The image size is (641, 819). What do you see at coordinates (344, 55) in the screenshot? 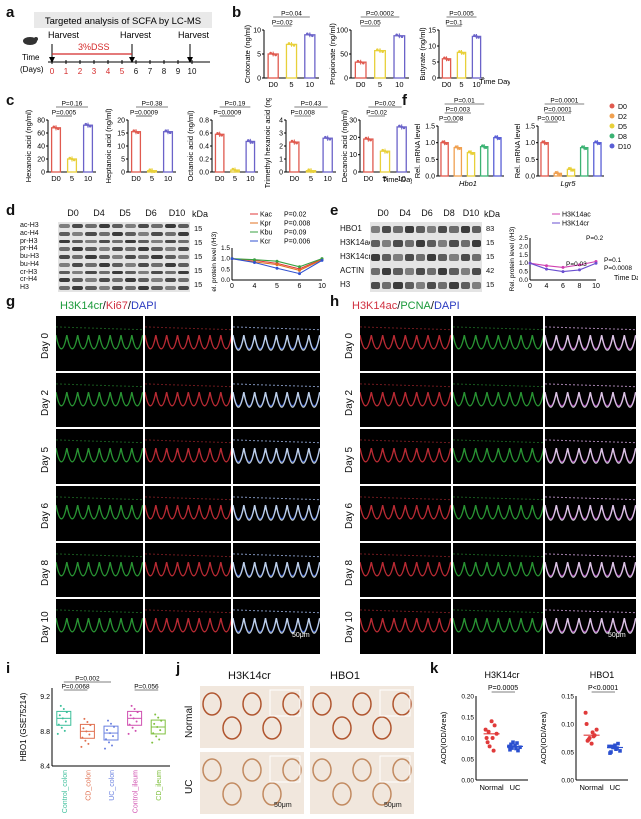
I see `y-tick-label: 50` at bounding box center [344, 55].